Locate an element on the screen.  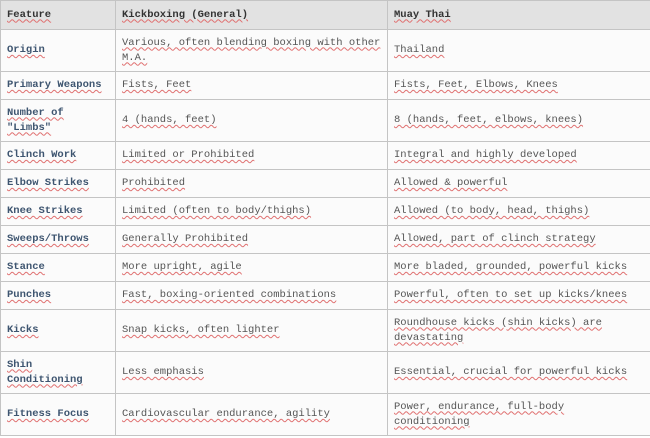
muay-thai-cell: Power, endurance, full-body conditioning is located at coordinates (518, 414).